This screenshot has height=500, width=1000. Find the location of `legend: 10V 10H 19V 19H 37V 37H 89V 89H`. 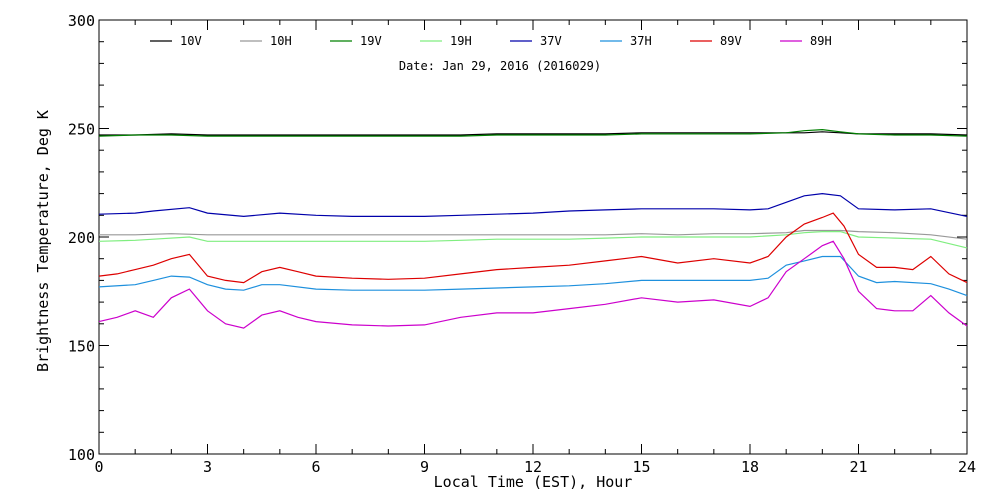

legend: 10V 10H 19V 19H 37V 37H 89V 89H is located at coordinates (491, 41).